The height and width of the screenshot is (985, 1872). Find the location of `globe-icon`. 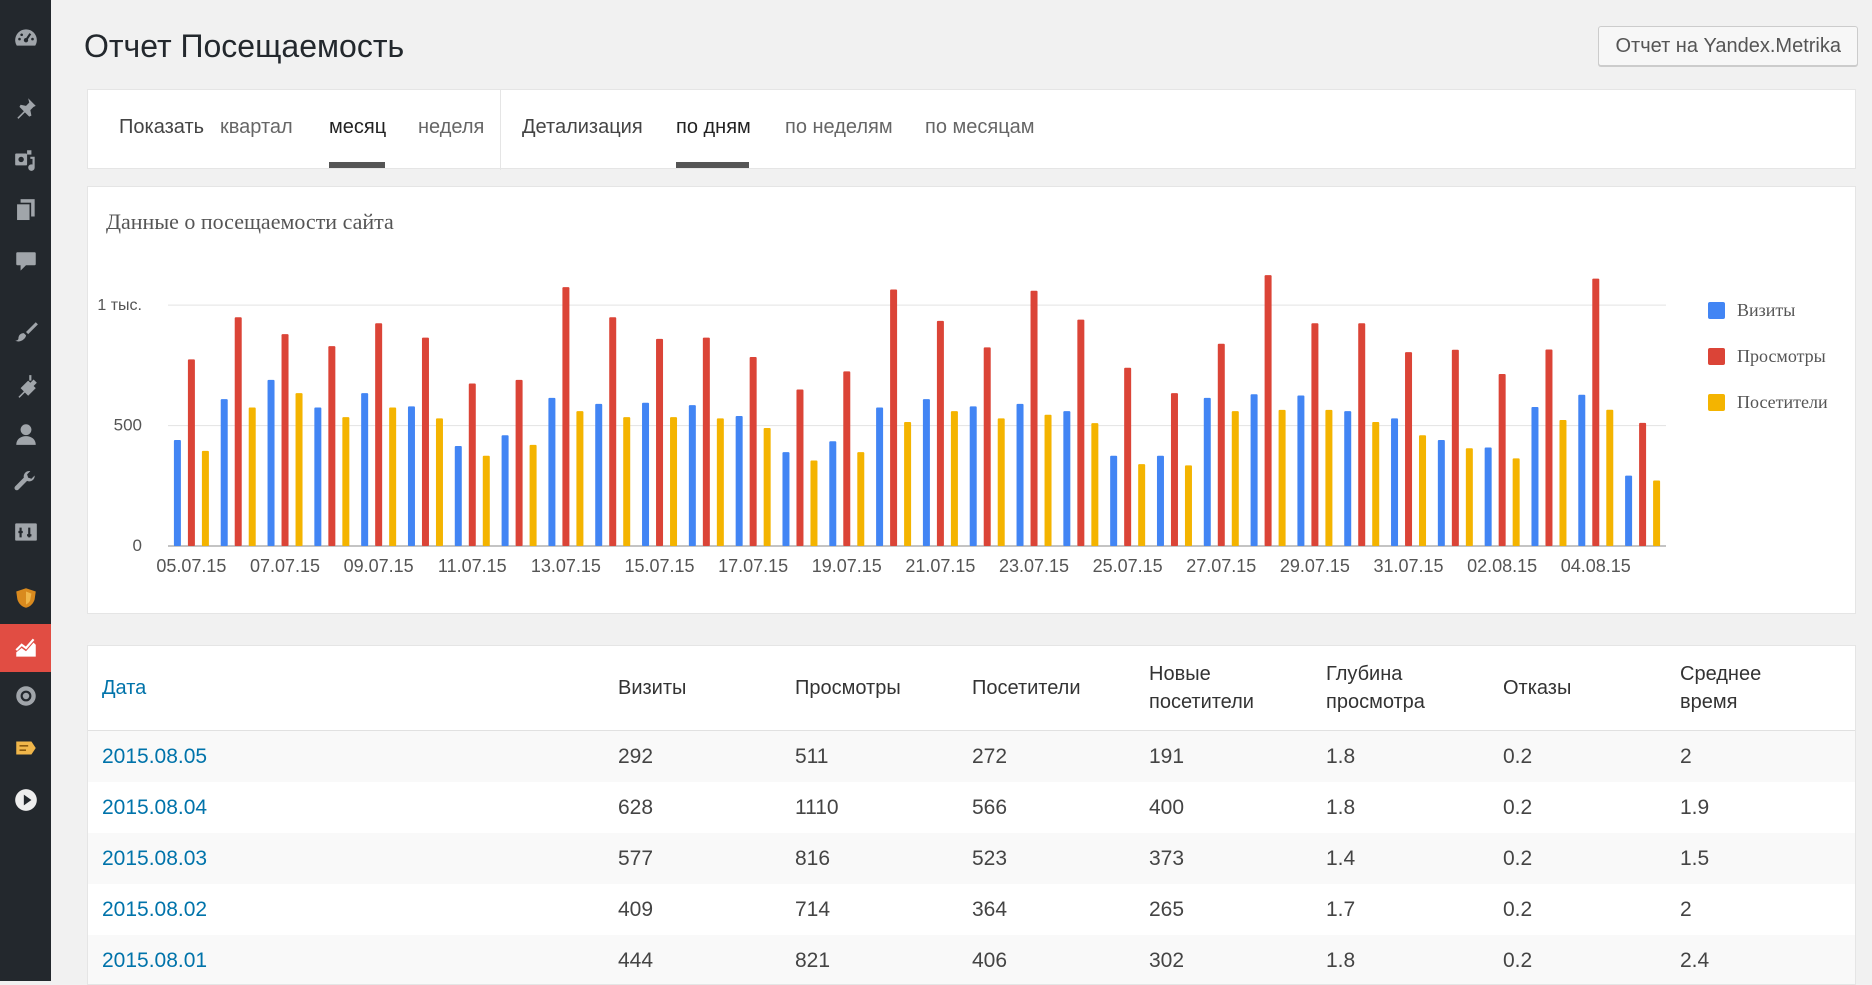

globe-icon is located at coordinates (25, 696).